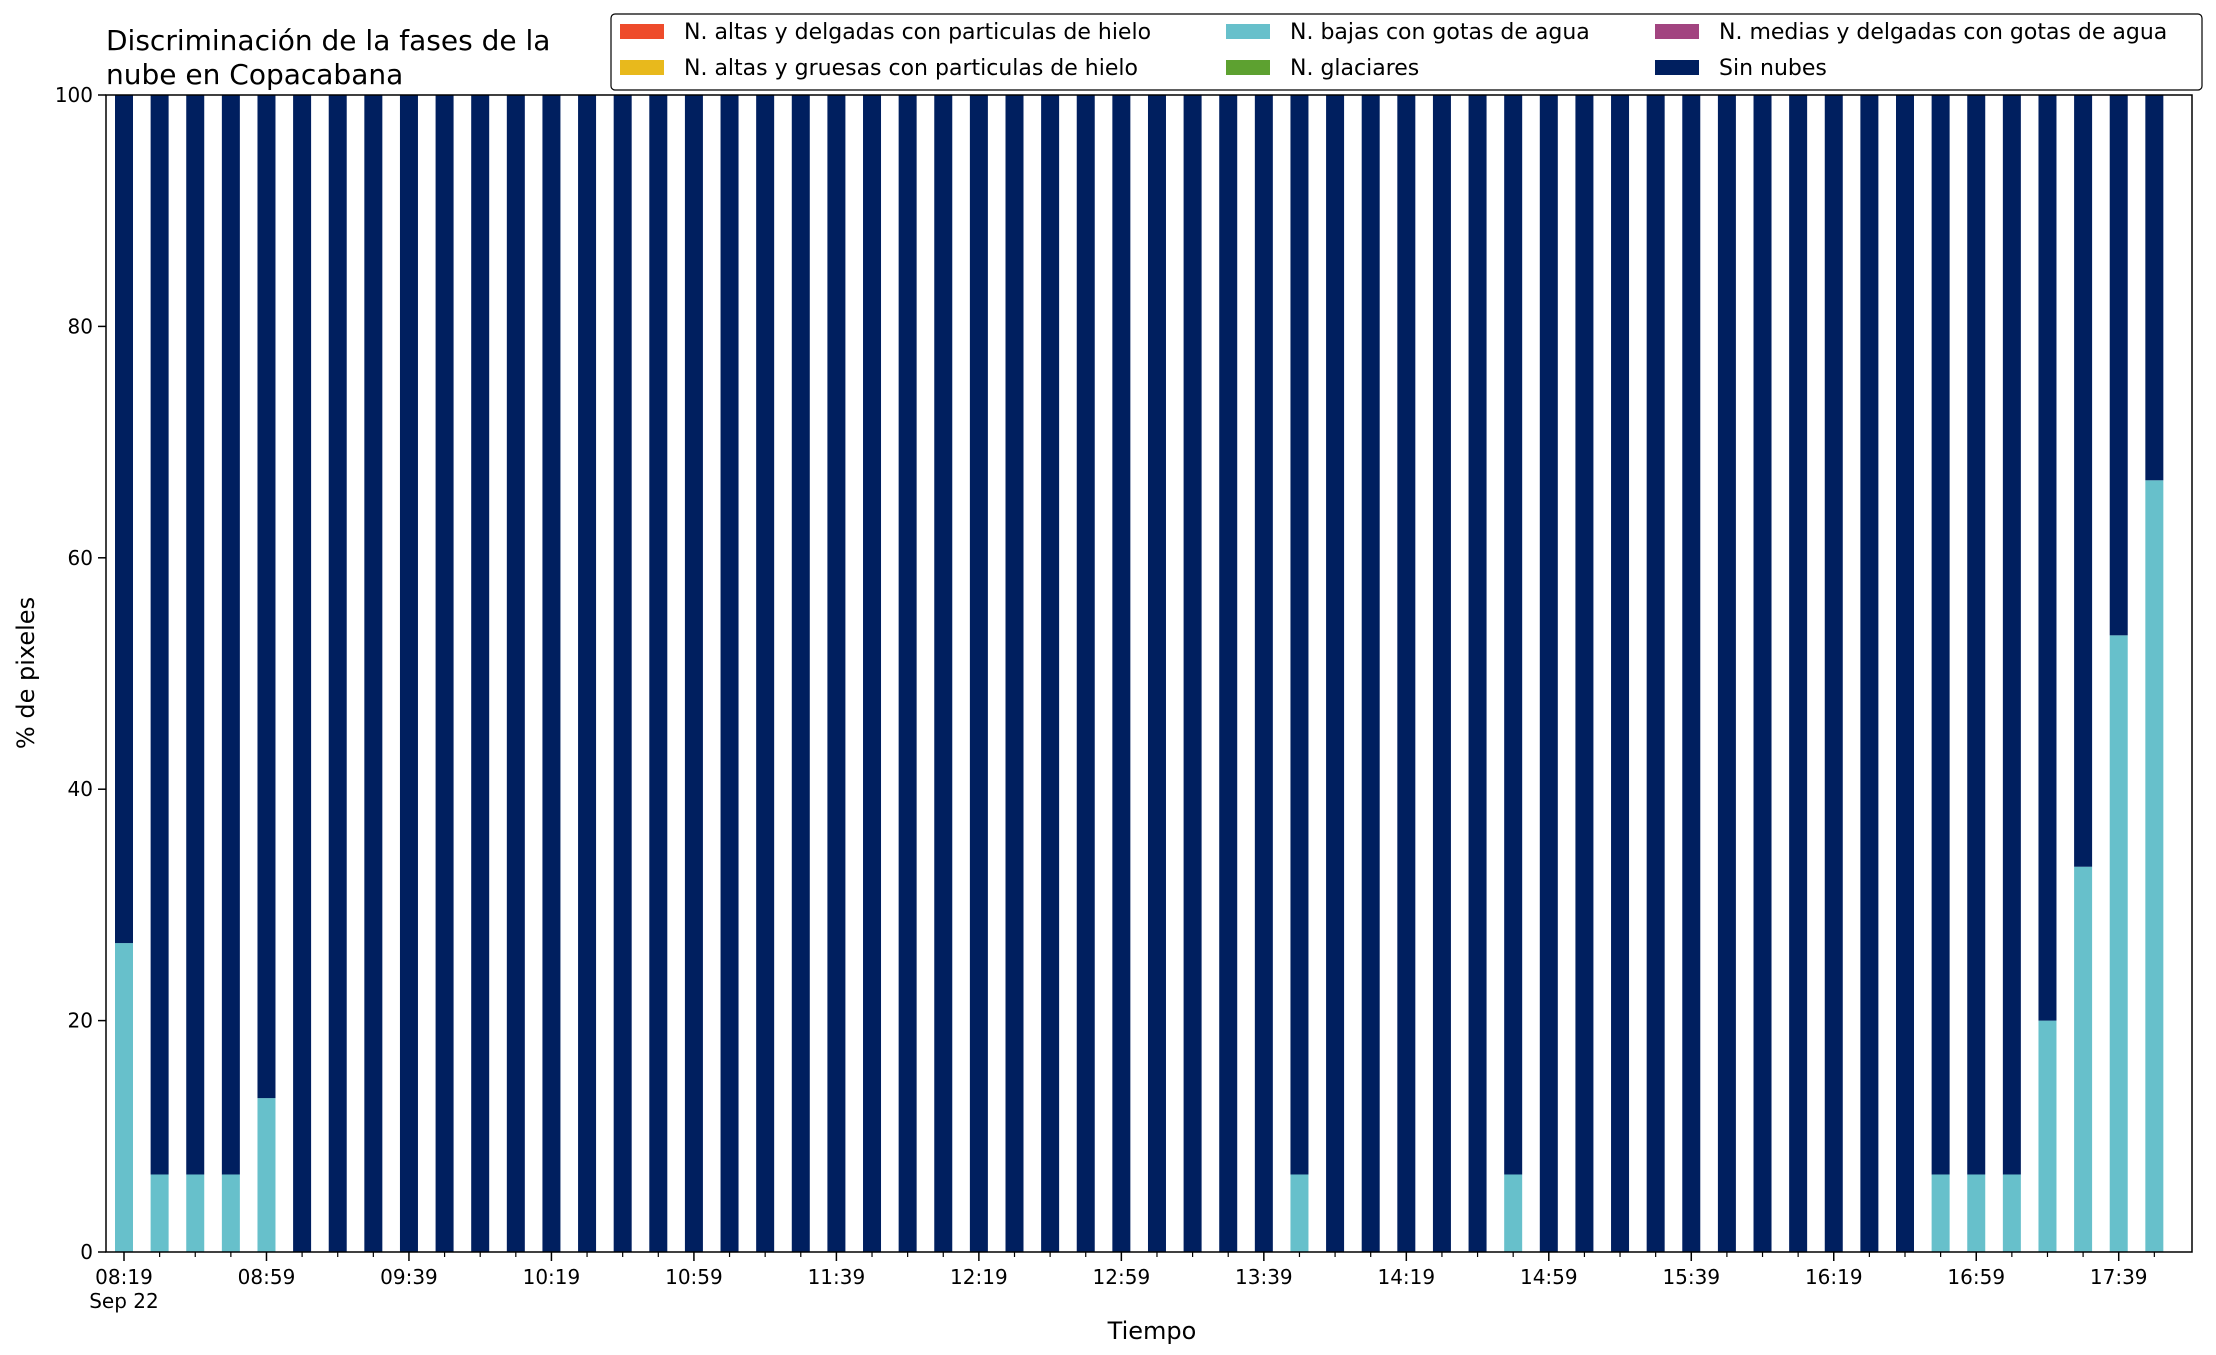 The height and width of the screenshot is (1355, 2216). I want to click on x-tick-label-14: 17:39, so click(2119, 1277).